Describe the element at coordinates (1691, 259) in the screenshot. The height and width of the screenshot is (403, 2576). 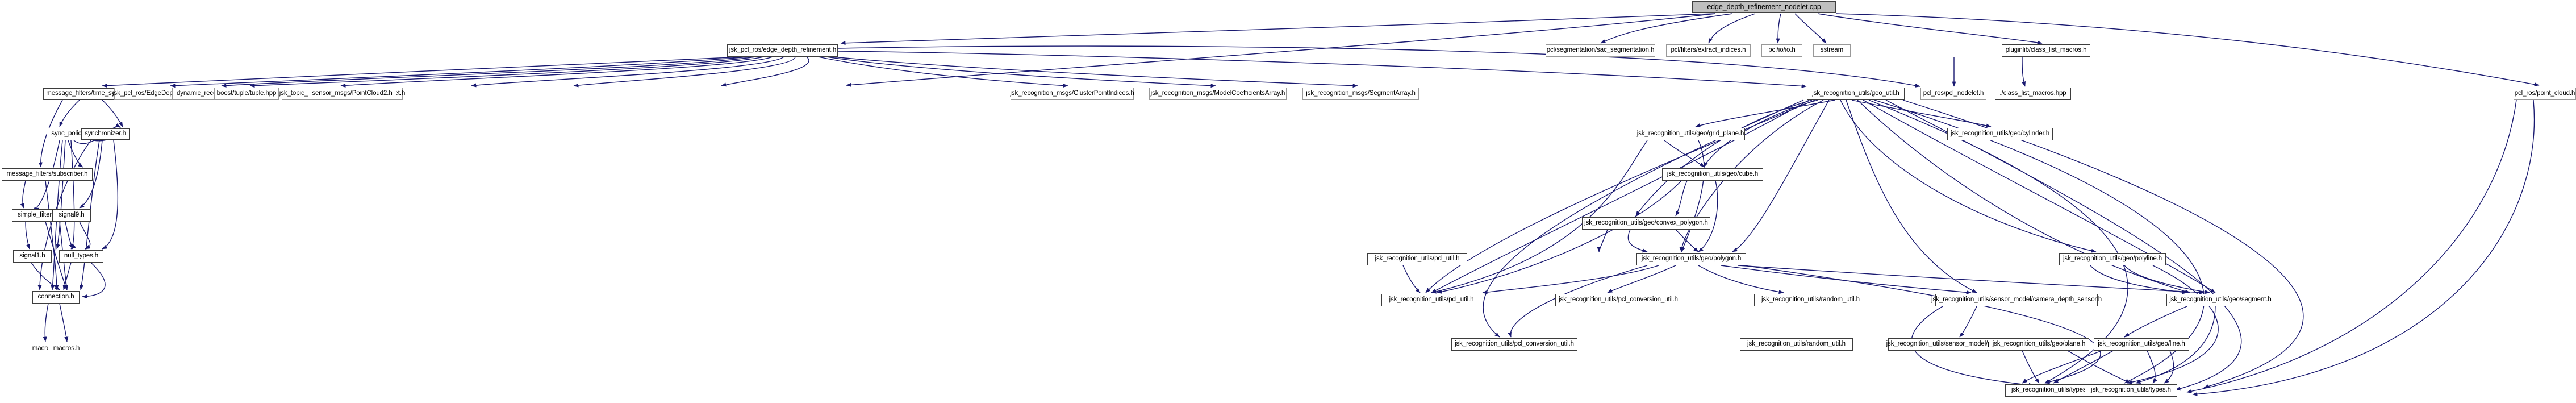
I see `graph-node-polygon: jsk_recognition_utils/geo/polygon.h` at that location.